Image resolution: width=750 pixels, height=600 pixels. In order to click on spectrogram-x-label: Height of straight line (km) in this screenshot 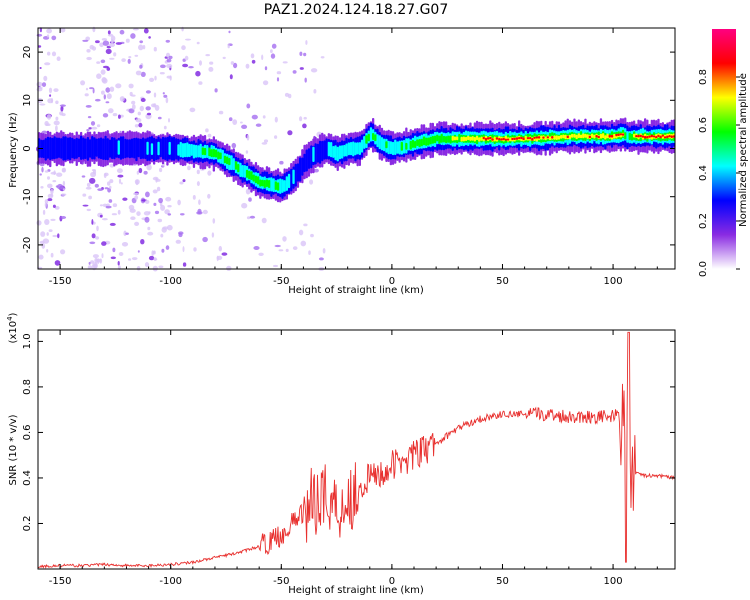, I will do `click(356, 290)`.